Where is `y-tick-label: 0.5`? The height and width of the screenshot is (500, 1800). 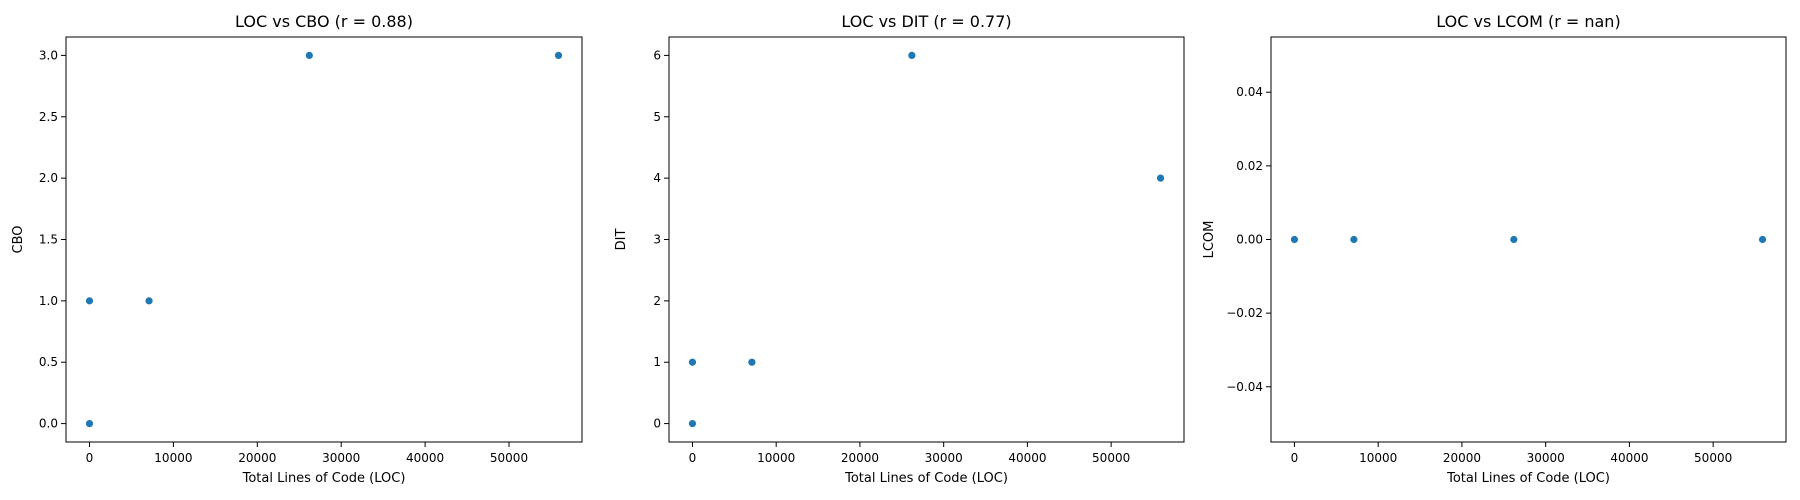
y-tick-label: 0.5 is located at coordinates (48, 362).